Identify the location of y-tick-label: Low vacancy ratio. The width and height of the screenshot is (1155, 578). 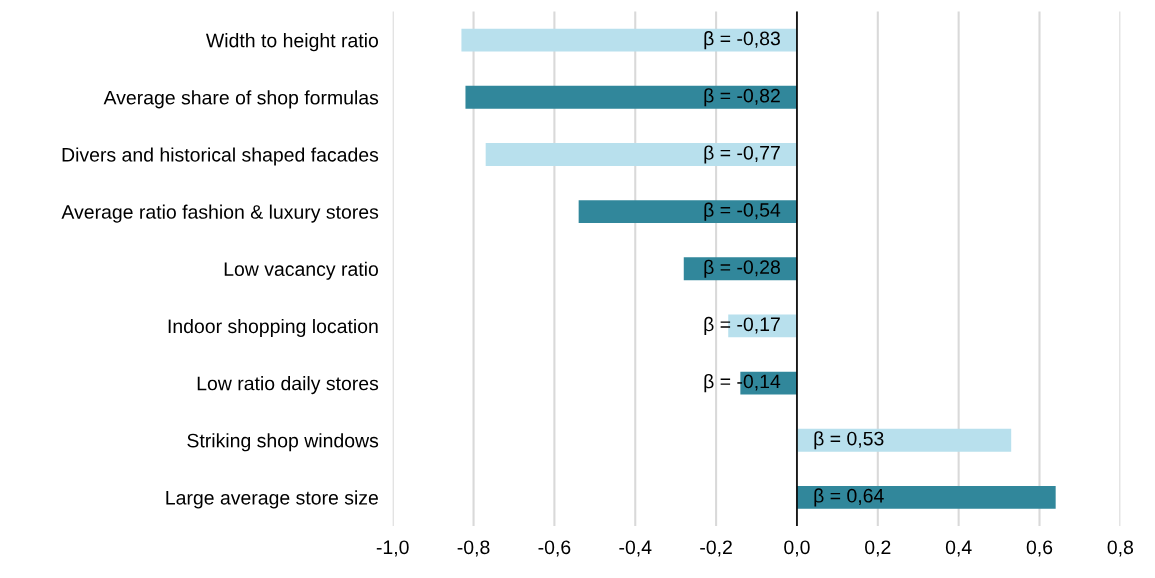
(301, 270).